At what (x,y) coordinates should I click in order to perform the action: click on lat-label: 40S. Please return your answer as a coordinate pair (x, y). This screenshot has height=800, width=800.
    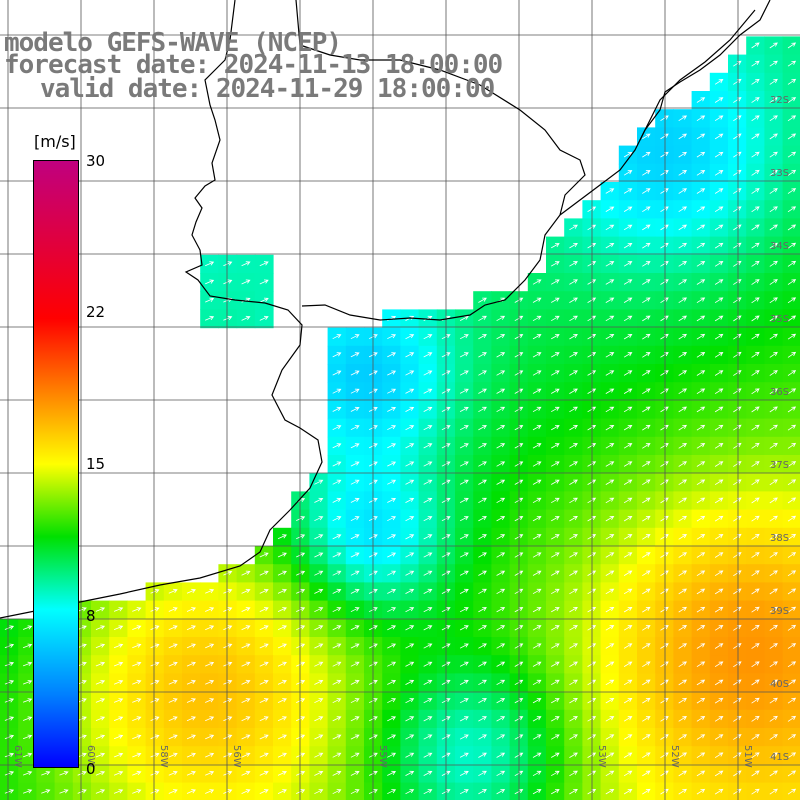
    Looking at the image, I should click on (779, 684).